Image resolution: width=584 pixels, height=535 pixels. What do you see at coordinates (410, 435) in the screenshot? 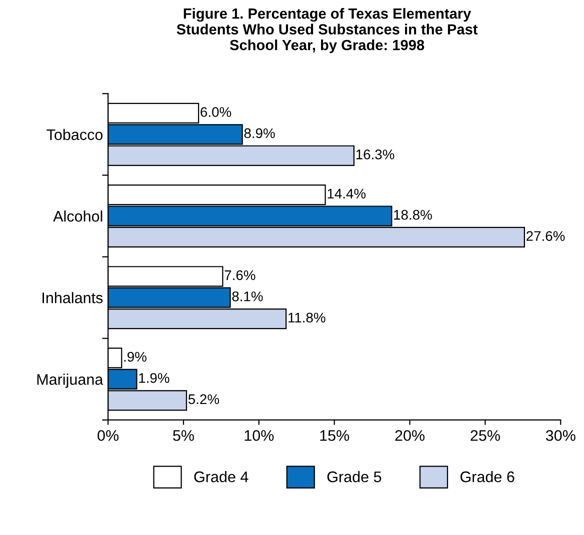
I see `x-tick-label: 20%` at bounding box center [410, 435].